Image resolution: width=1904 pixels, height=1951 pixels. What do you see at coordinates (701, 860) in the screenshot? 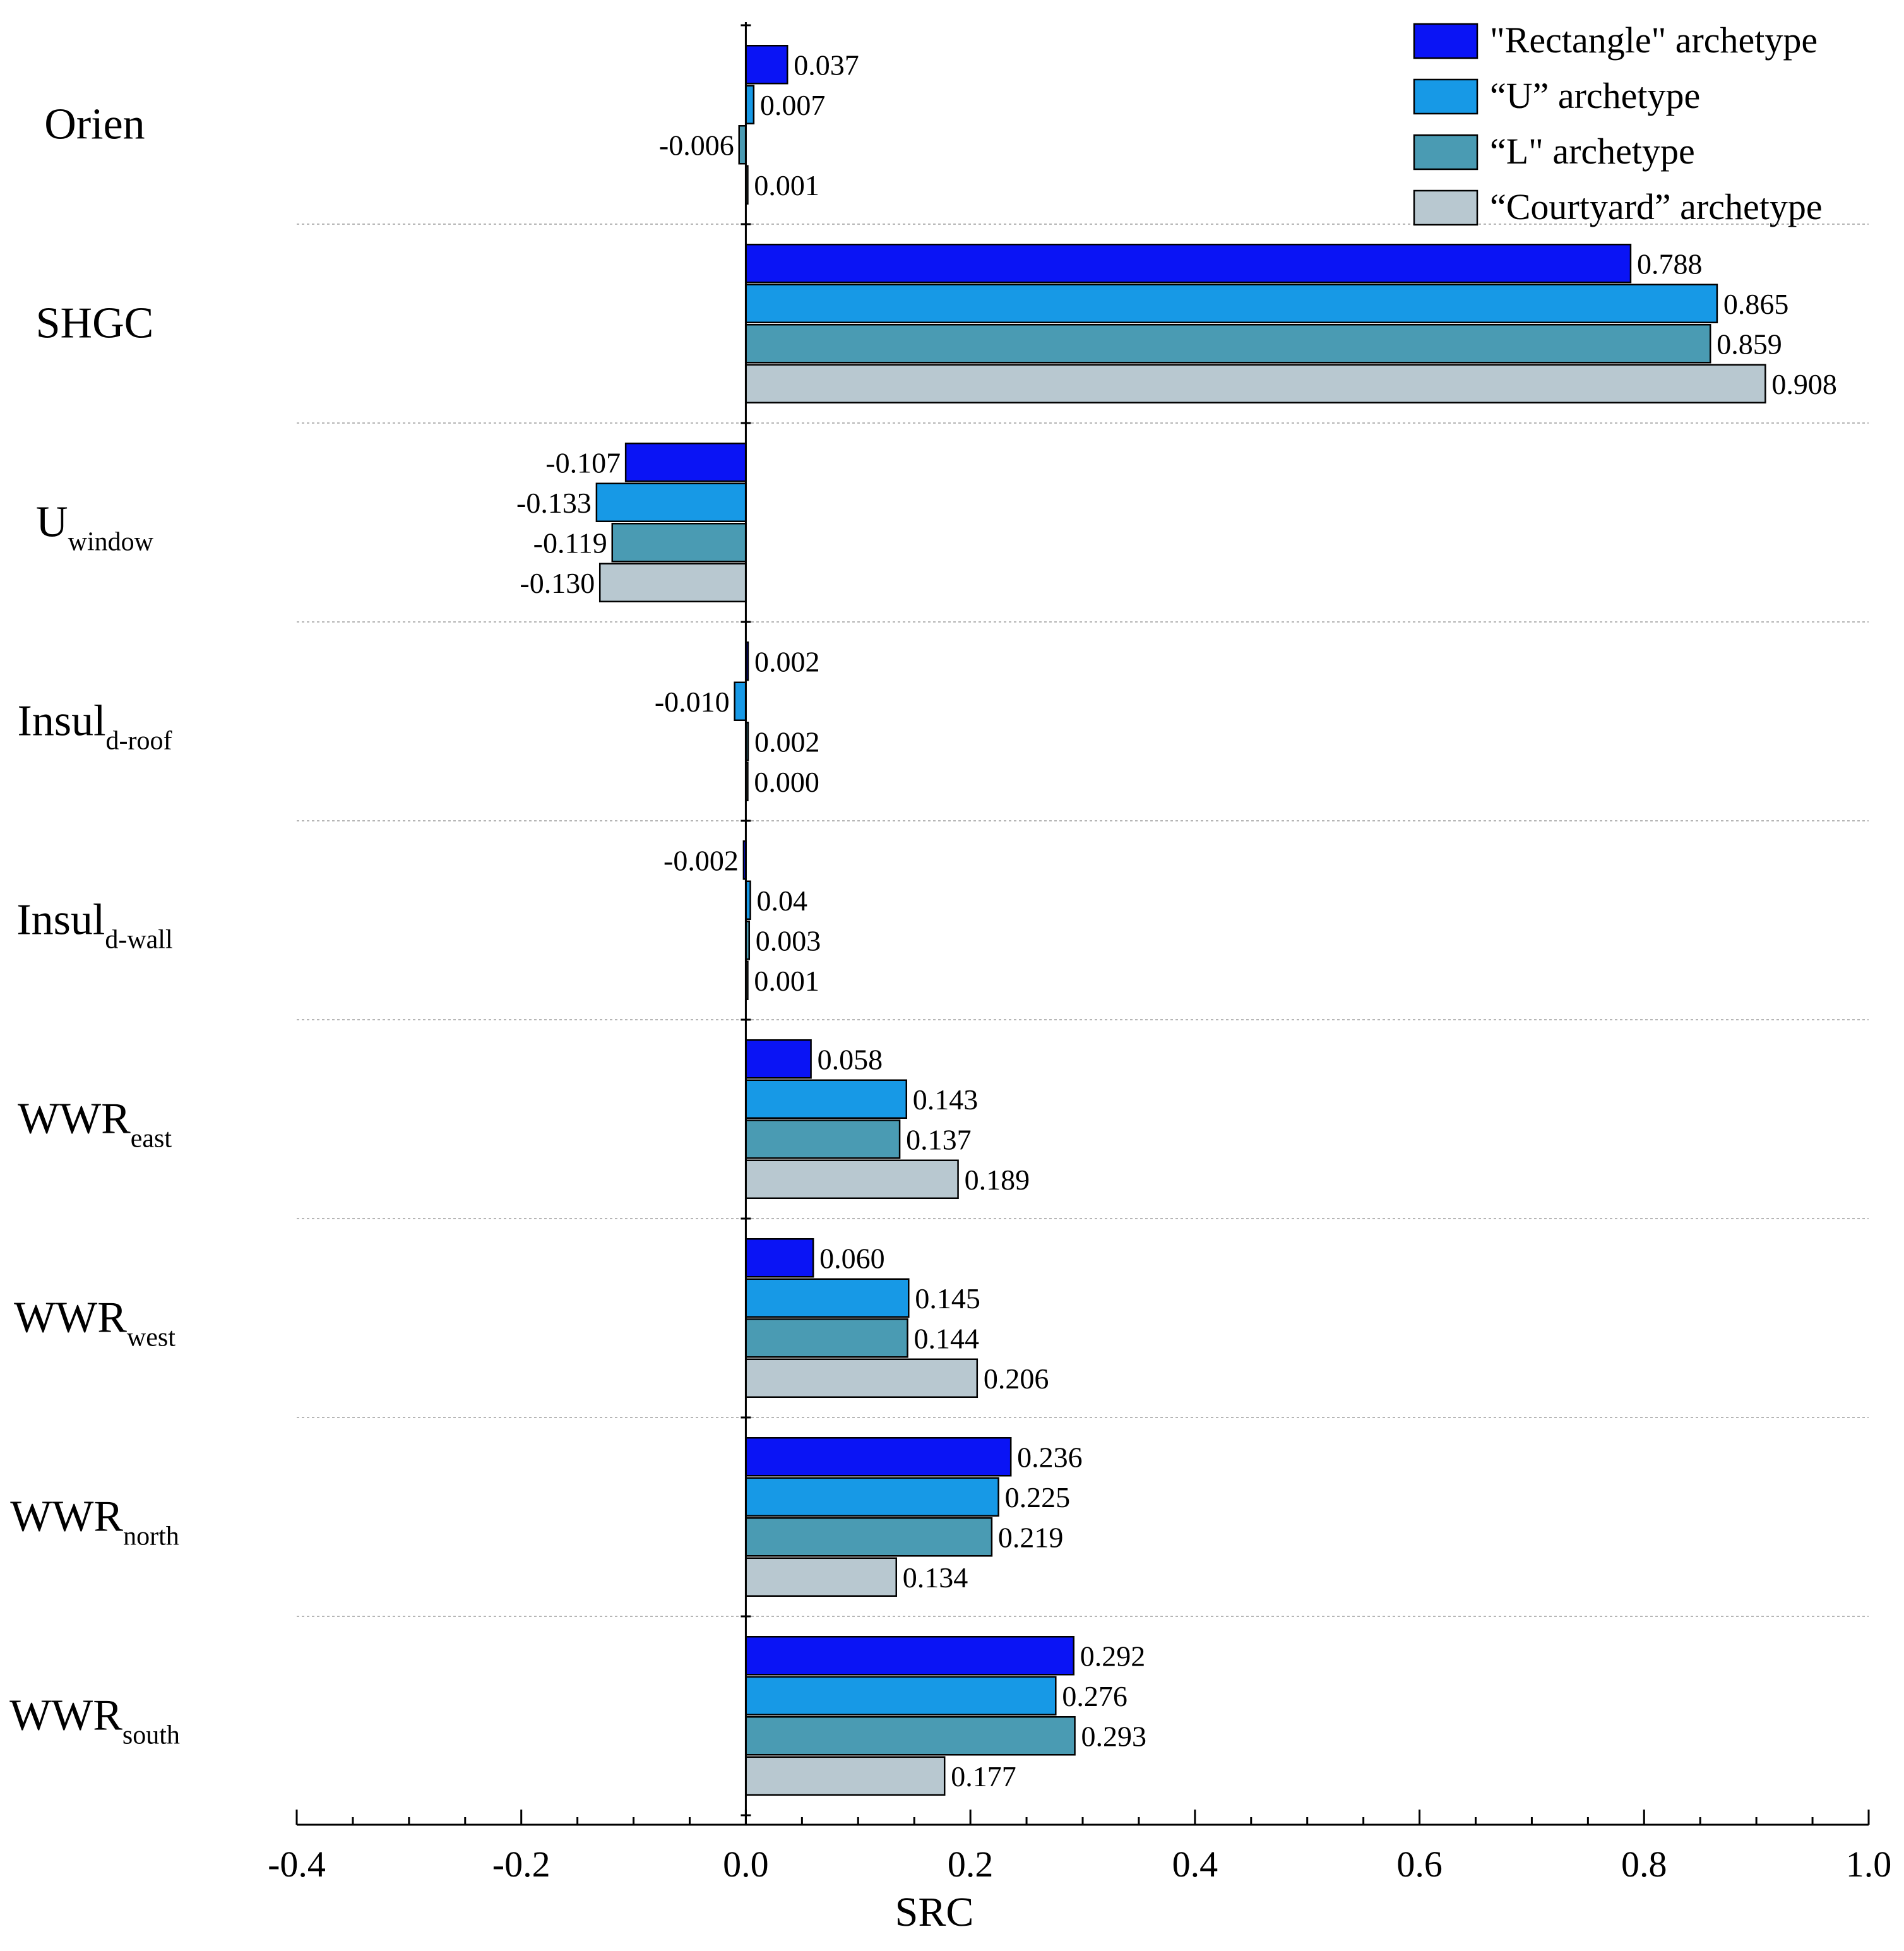
I see `value-label: -0.002` at bounding box center [701, 860].